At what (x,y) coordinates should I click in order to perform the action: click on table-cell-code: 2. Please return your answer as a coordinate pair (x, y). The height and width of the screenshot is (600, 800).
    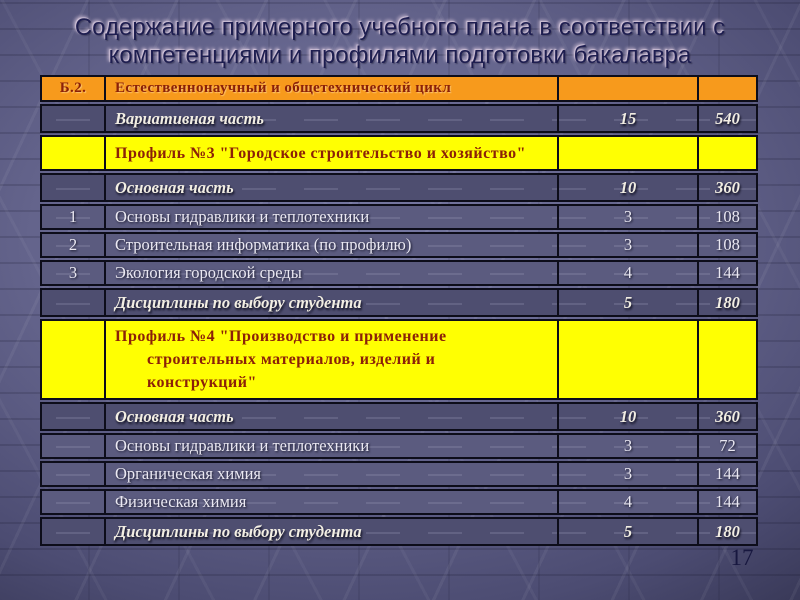
    Looking at the image, I should click on (73, 244).